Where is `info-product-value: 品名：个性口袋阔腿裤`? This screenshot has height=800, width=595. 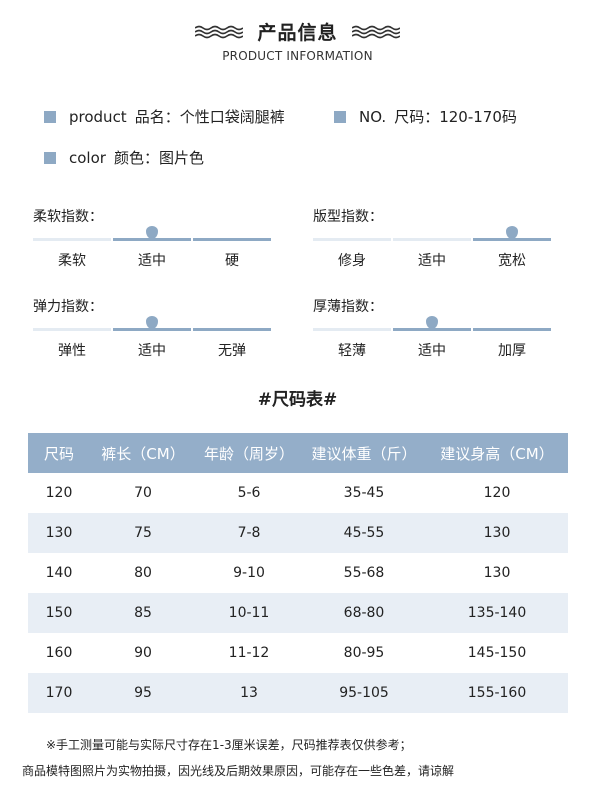
info-product-value: 品名：个性口袋阔腿裤 is located at coordinates (209, 117).